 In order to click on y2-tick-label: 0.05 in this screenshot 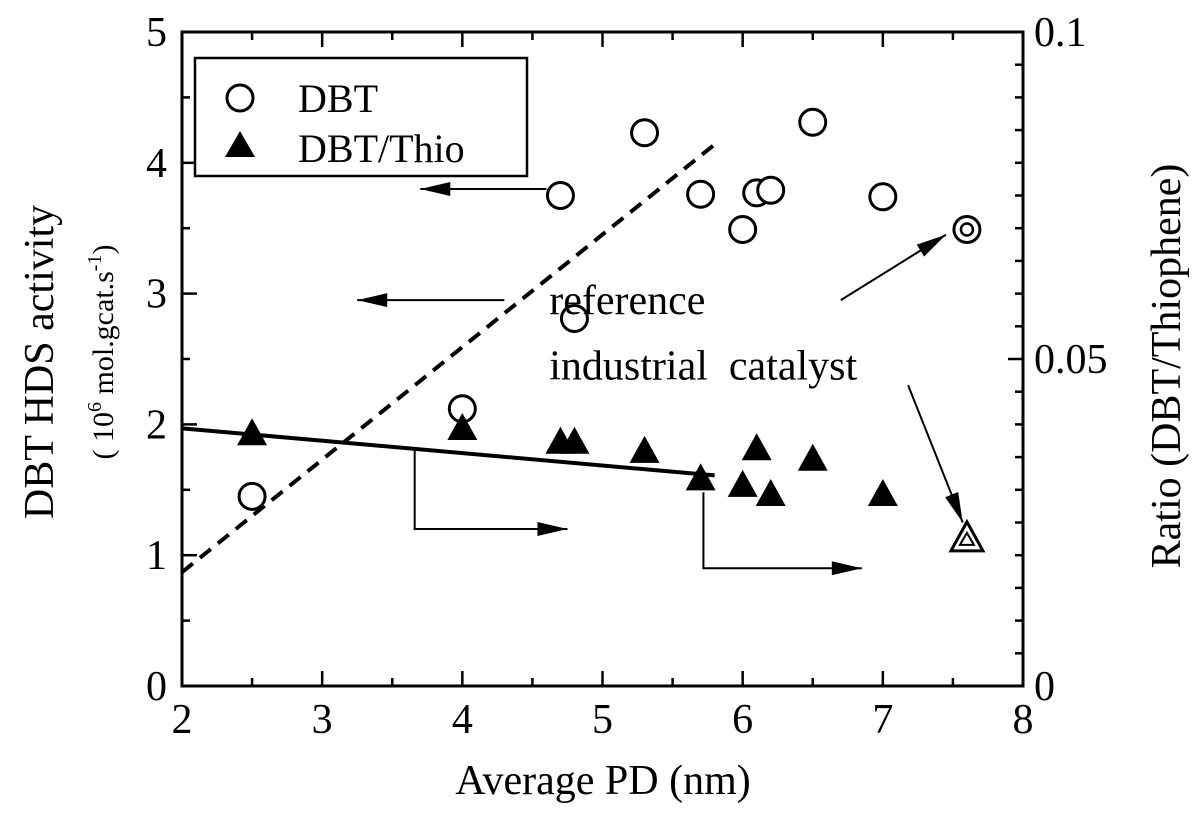, I will do `click(1071, 360)`.